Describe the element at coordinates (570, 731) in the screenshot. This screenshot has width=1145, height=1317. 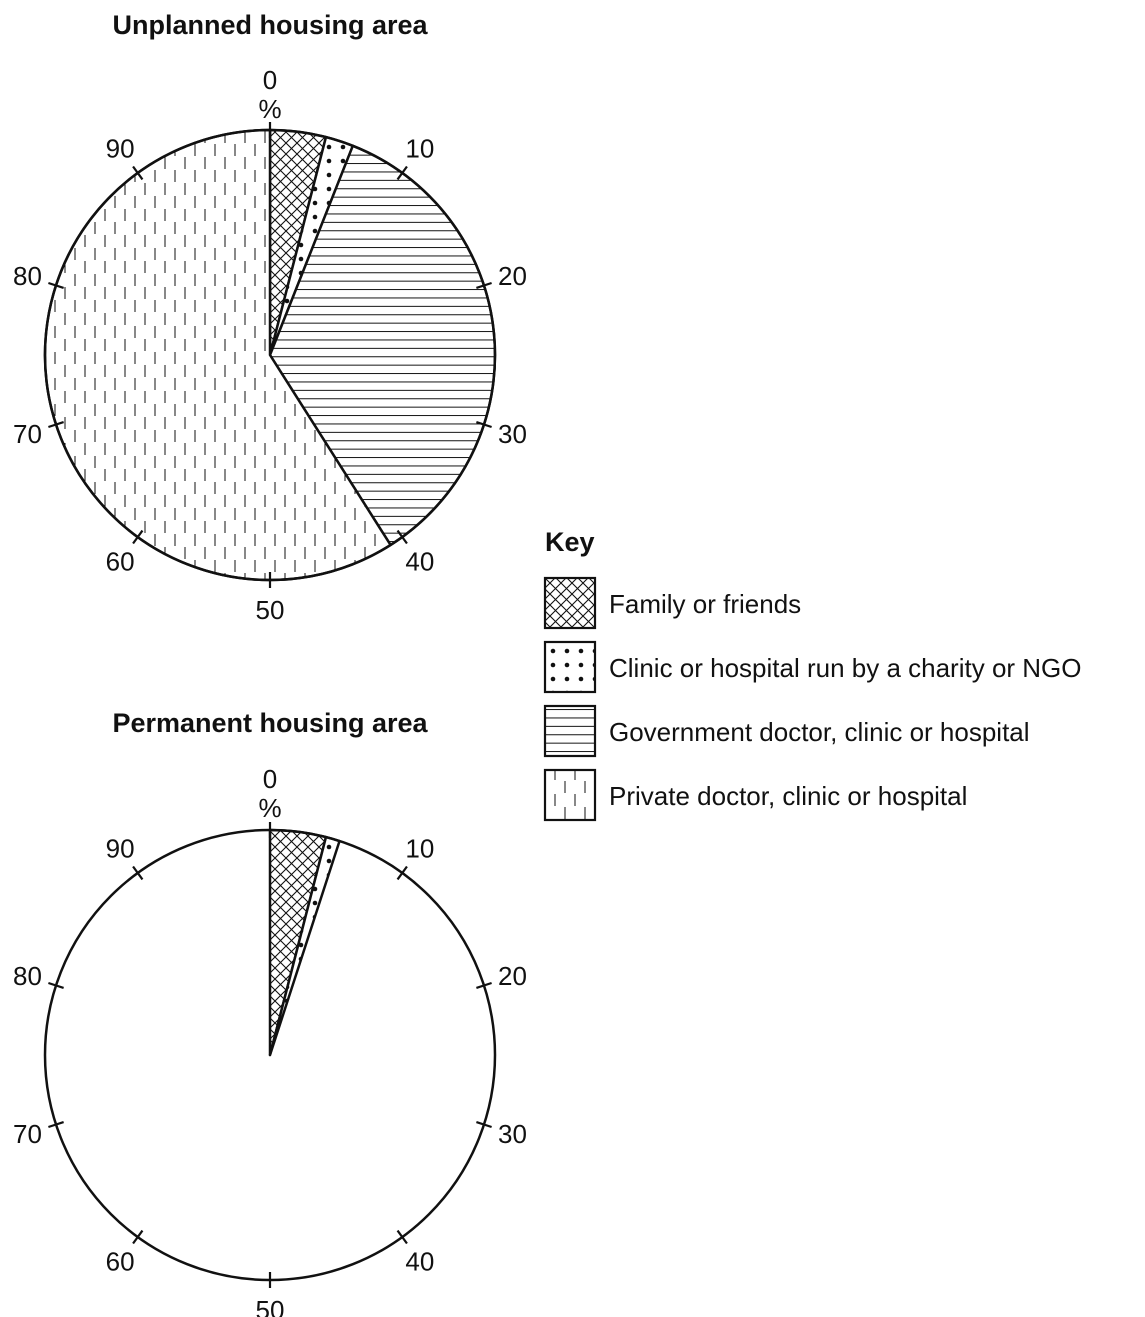
I see `horizontal-lines-swatch` at that location.